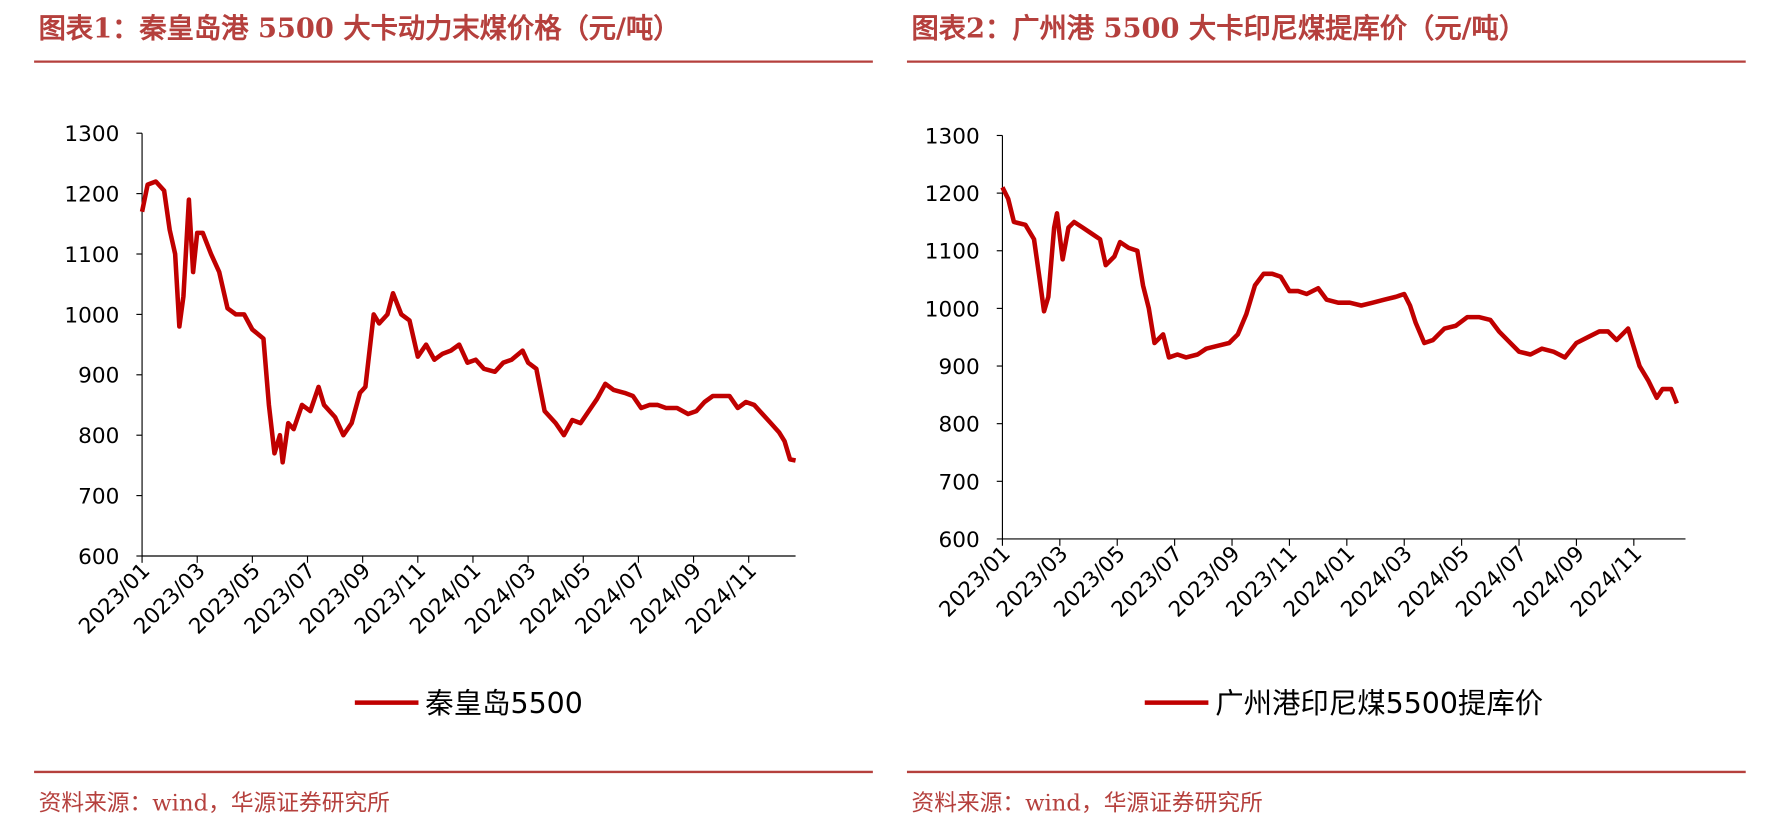 The width and height of the screenshot is (1773, 829). What do you see at coordinates (1219, 29) in the screenshot?
I see `panel-title: 图表2：广州港 5500 大卡印尼煤提库价（元/吨）` at bounding box center [1219, 29].